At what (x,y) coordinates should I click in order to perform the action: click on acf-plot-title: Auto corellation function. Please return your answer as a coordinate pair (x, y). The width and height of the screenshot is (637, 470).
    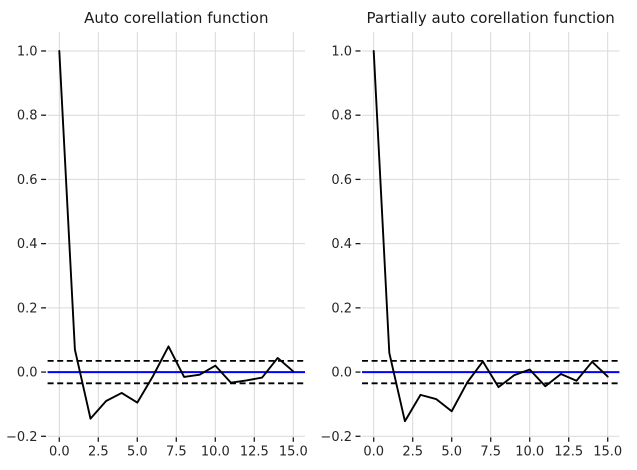
    Looking at the image, I should click on (176, 18).